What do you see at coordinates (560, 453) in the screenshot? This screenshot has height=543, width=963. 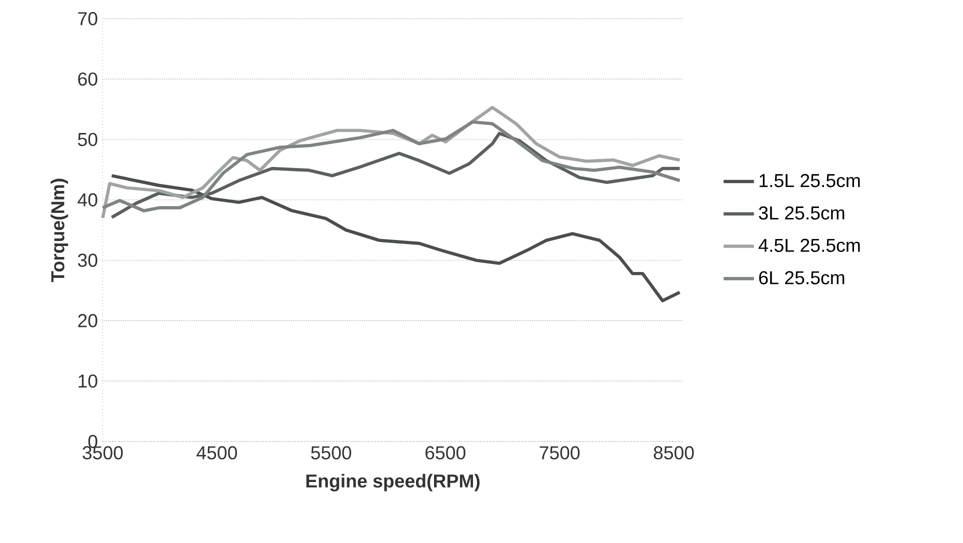 I see `x-tick-label: 7500` at bounding box center [560, 453].